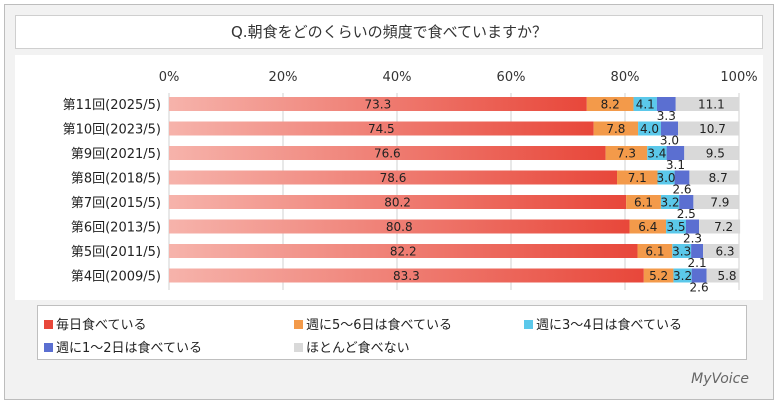  I want to click on x-tick-label: 60%, so click(511, 77).